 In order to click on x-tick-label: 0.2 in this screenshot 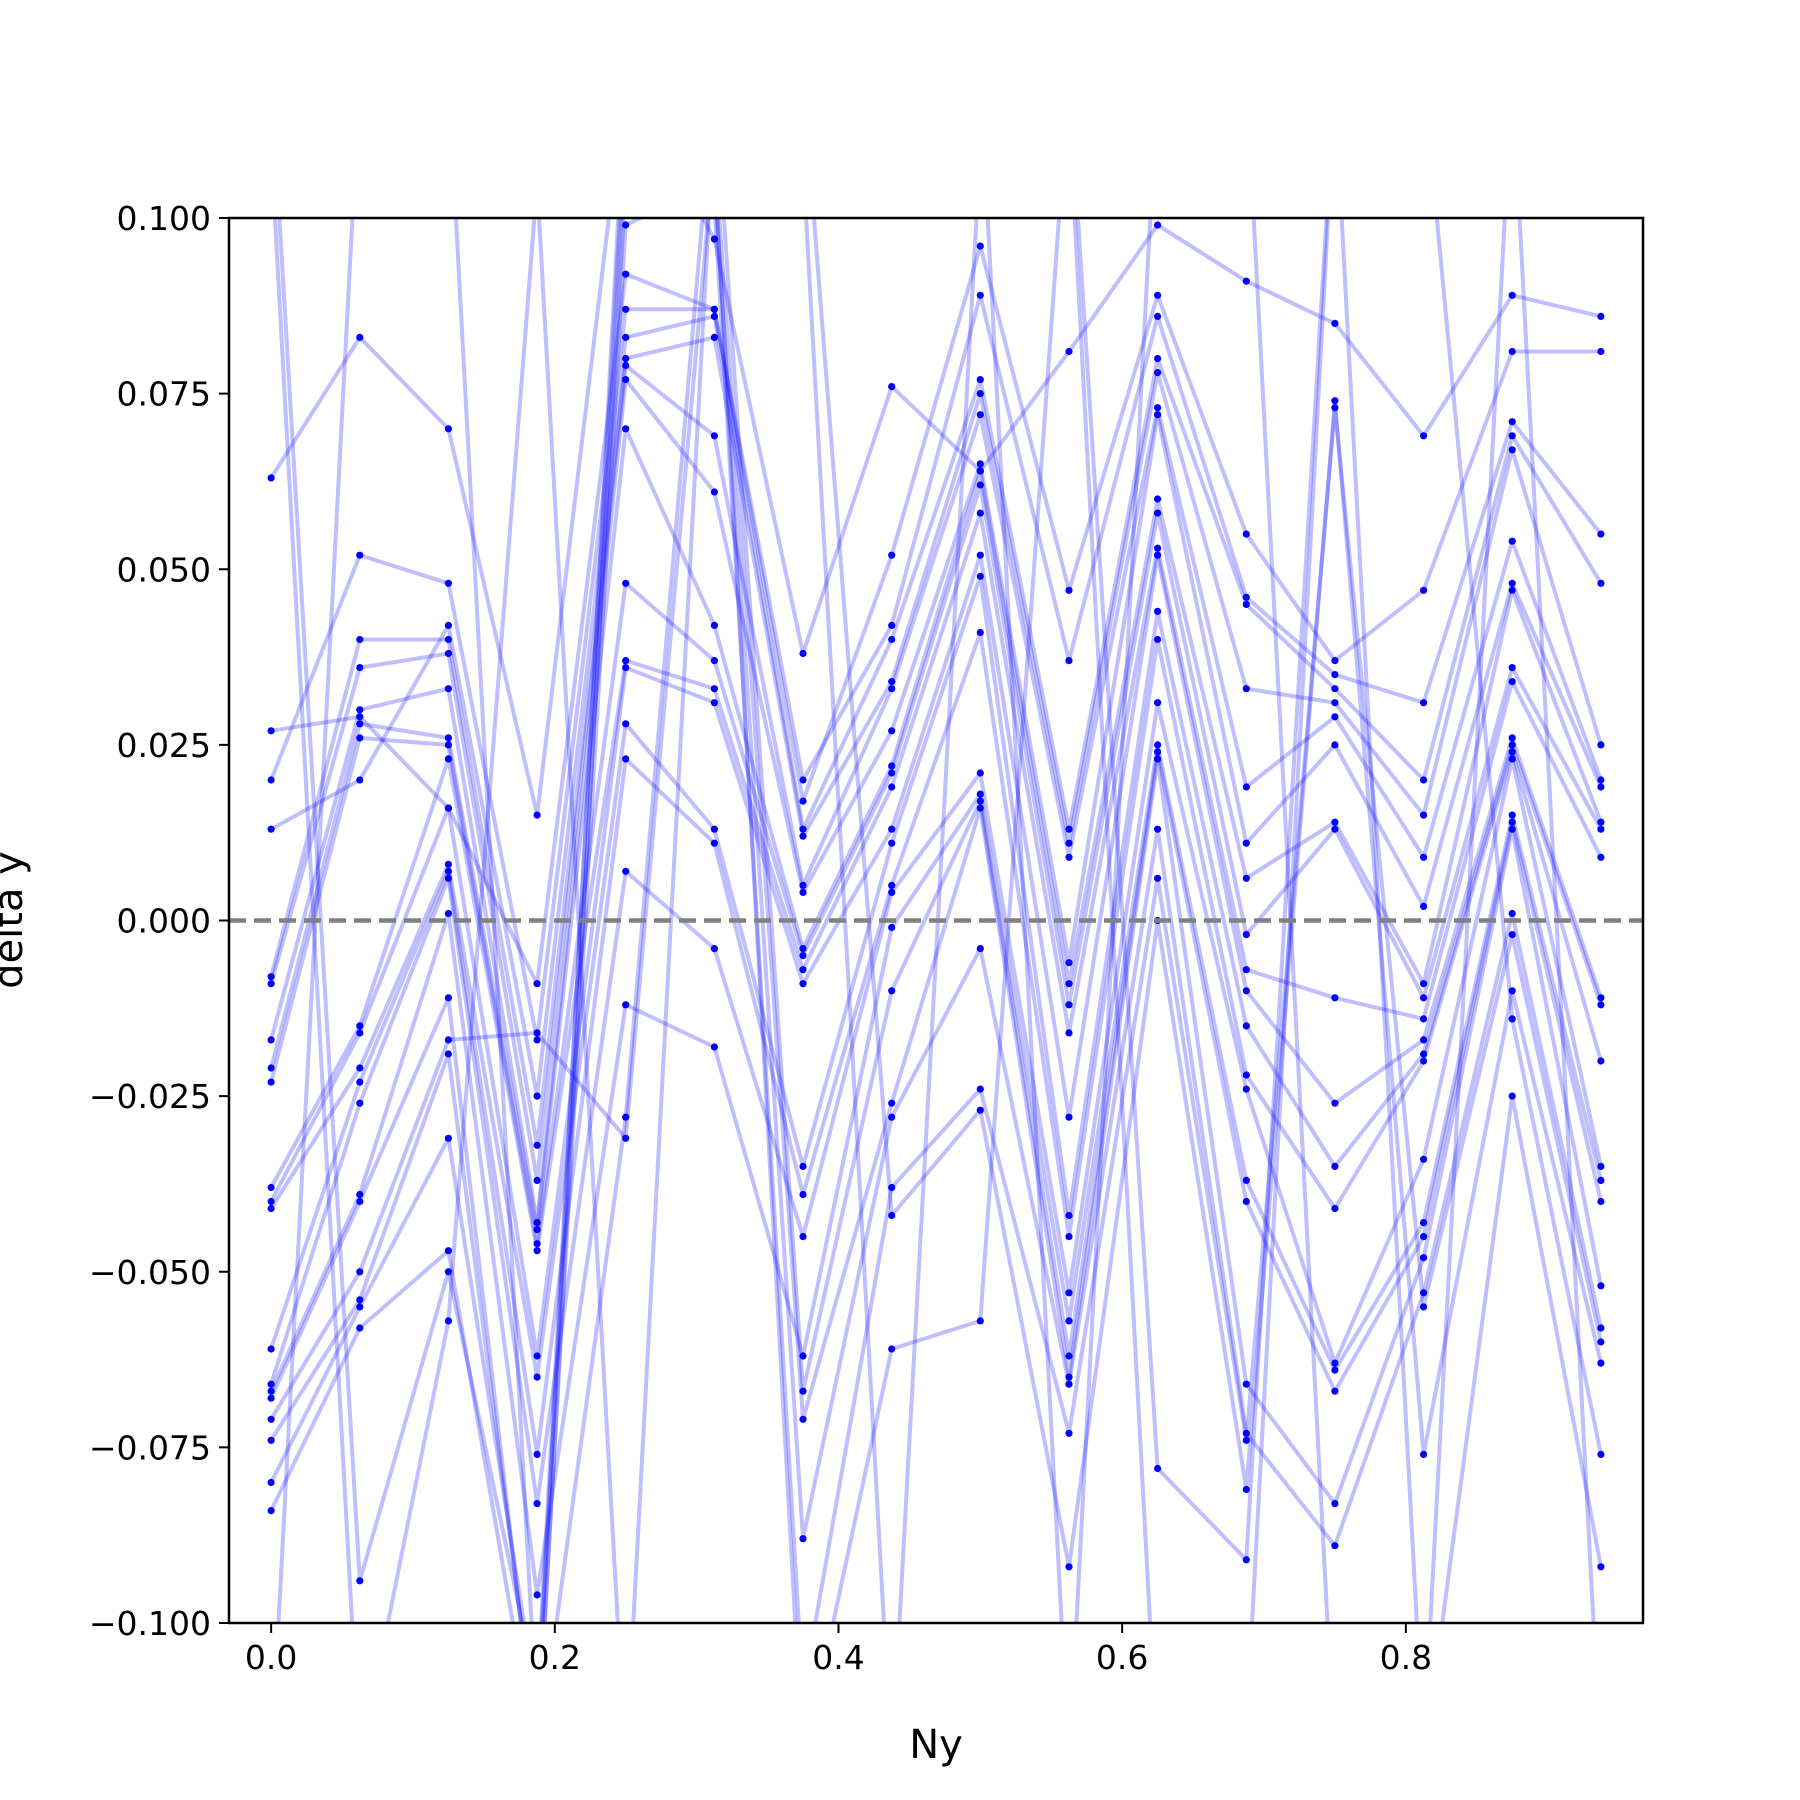, I will do `click(555, 1657)`.